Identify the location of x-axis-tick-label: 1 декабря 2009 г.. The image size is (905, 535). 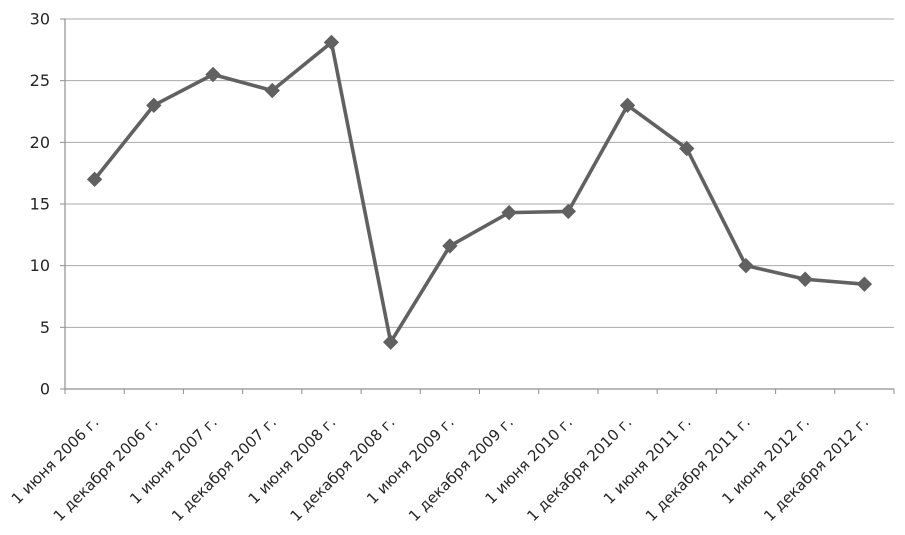
(461, 469).